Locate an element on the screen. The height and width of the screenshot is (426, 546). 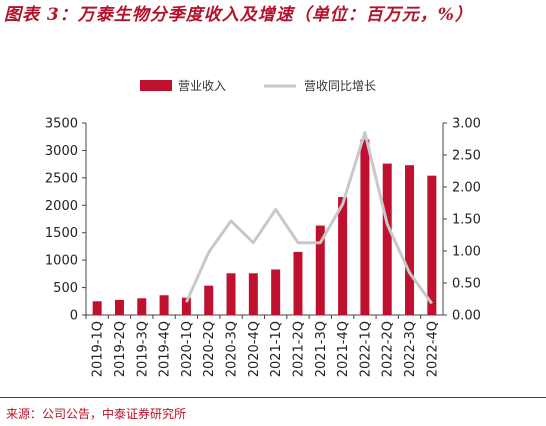
left-y-tick-label: 2000 is located at coordinates (61, 206).